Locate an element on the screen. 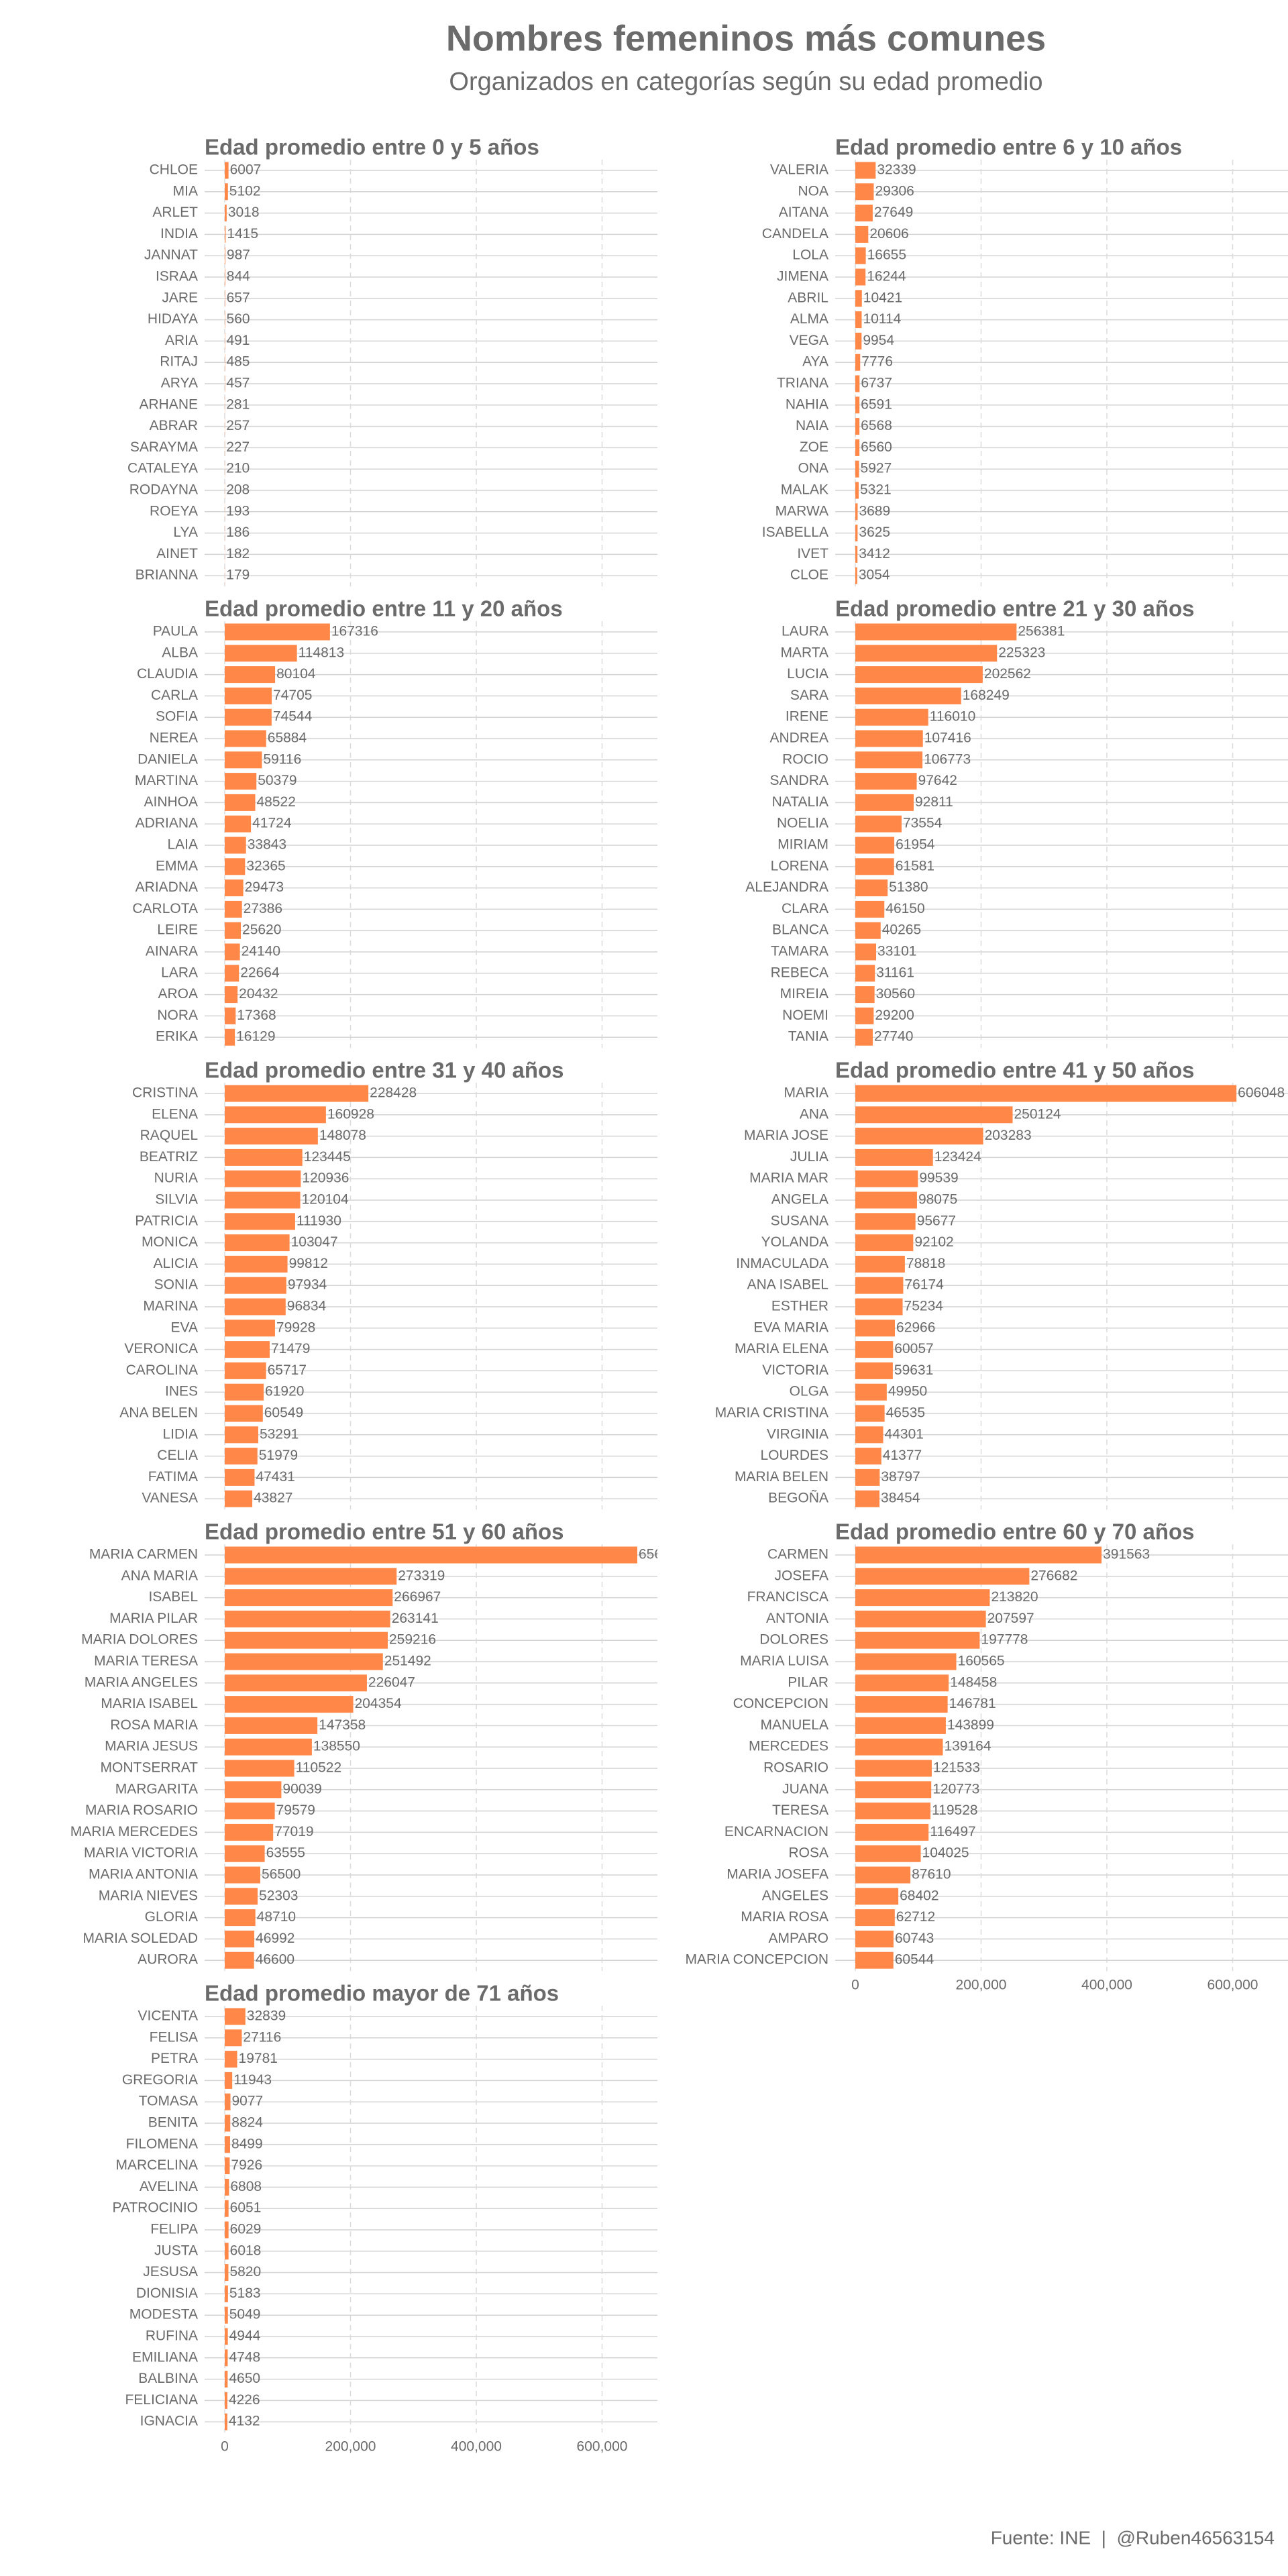 Image resolution: width=1288 pixels, height=2576 pixels. category-label: CARLA is located at coordinates (174, 695).